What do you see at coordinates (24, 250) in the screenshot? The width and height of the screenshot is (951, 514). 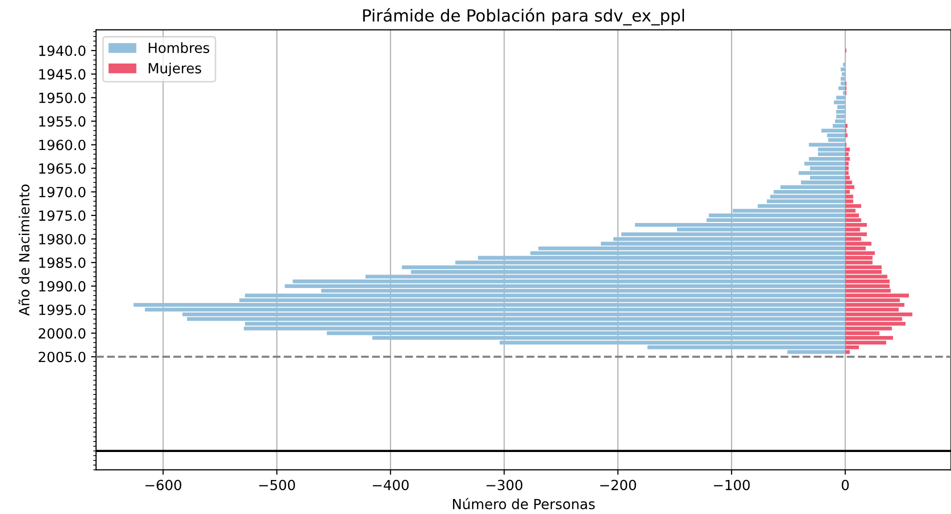 I see `y-axis-title: Año de Nacimiento` at bounding box center [24, 250].